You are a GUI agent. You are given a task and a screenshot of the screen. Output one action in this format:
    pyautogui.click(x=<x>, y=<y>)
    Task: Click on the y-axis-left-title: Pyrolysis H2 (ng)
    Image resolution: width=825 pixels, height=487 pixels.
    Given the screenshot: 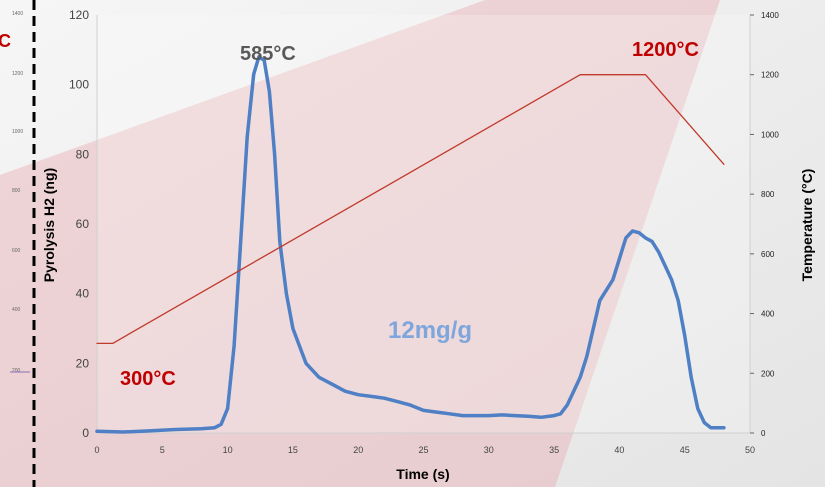 What is the action you would take?
    pyautogui.click(x=49, y=225)
    